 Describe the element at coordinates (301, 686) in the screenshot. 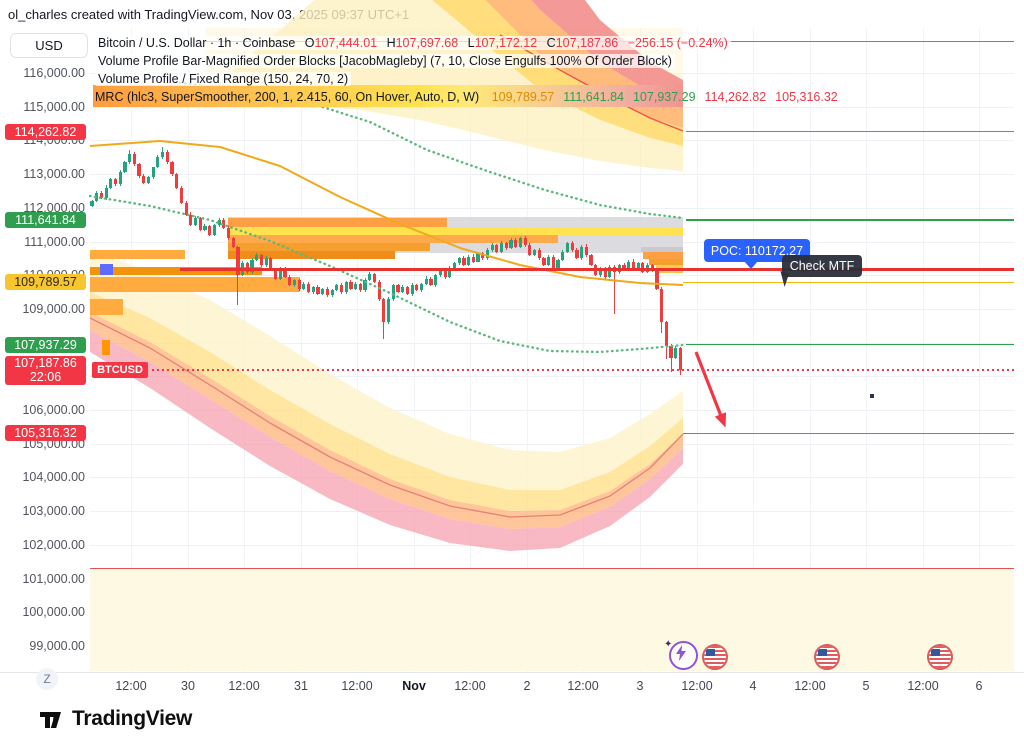

I see `x-axis-tick: 31` at that location.